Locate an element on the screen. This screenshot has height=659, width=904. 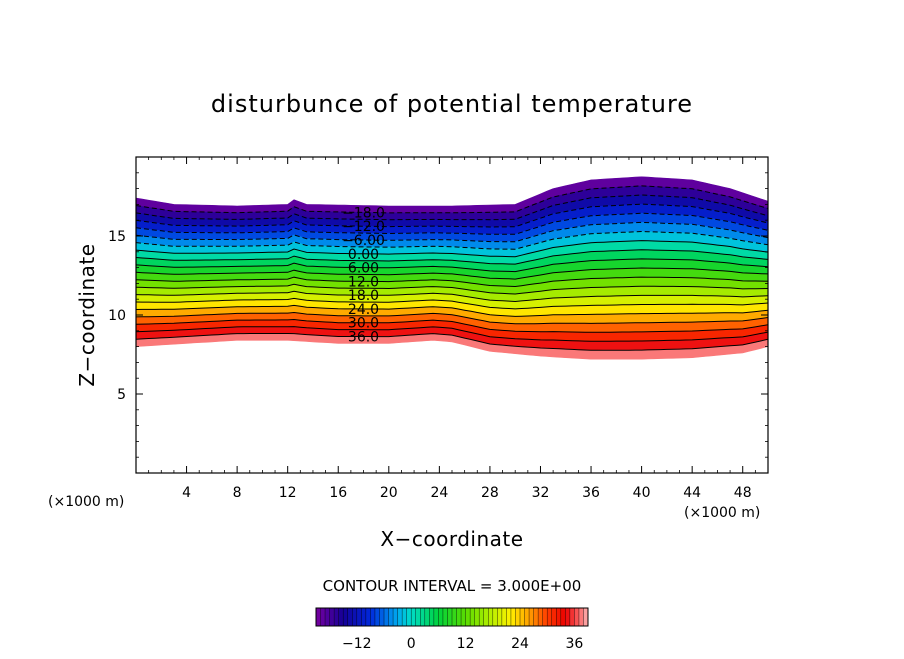
contour-label: 18.0 is located at coordinates (363, 296).